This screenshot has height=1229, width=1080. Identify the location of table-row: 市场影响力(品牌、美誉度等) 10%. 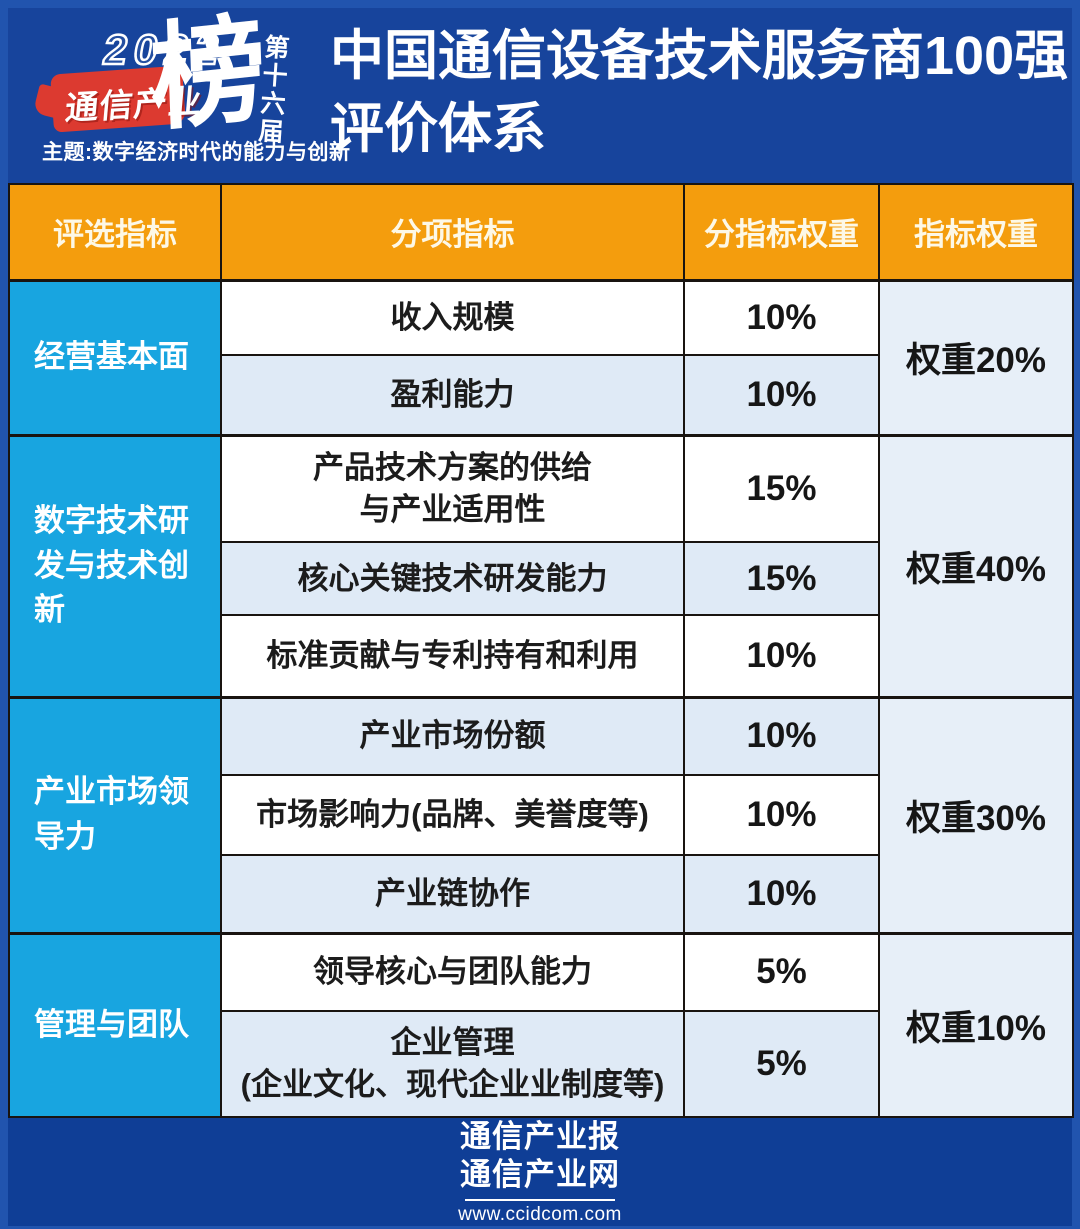
(541, 815).